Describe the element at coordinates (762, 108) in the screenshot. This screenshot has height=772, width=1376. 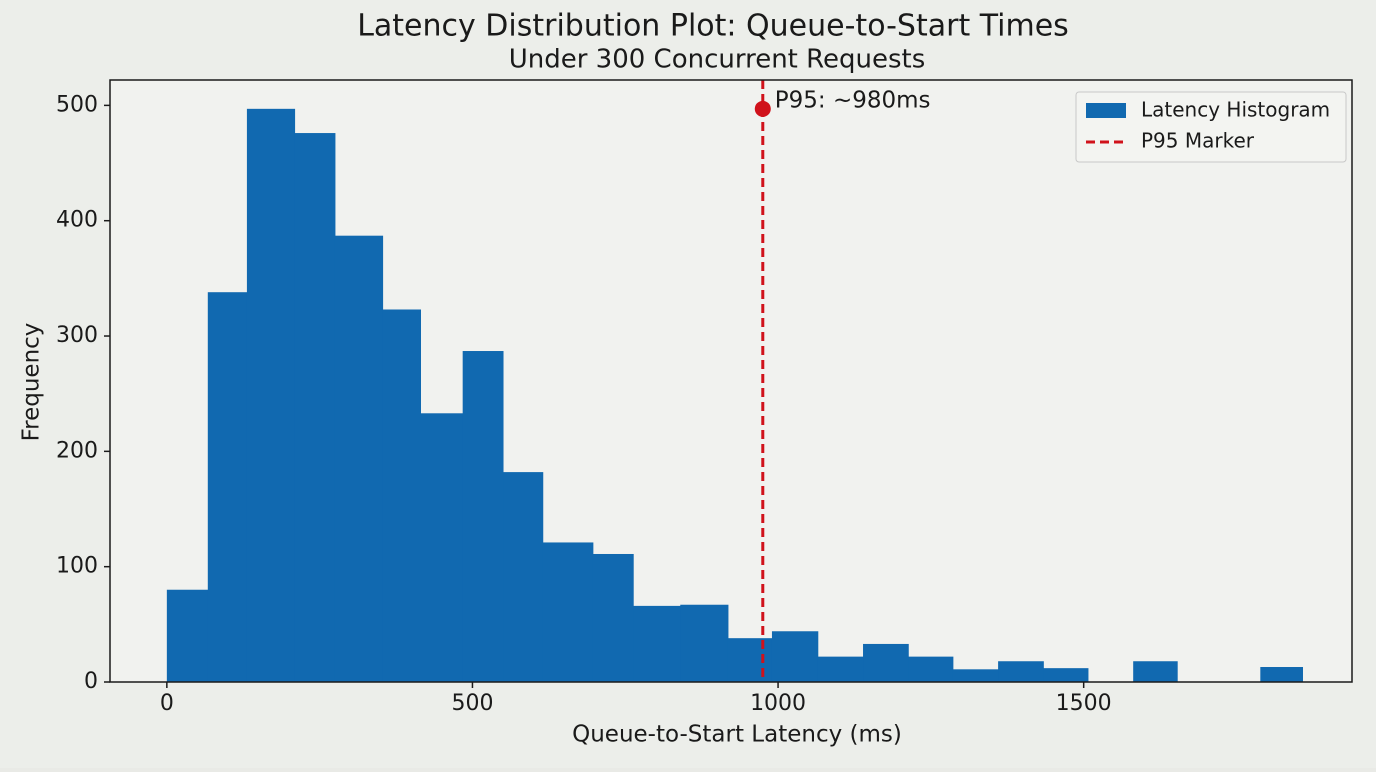
I see `p95-point` at that location.